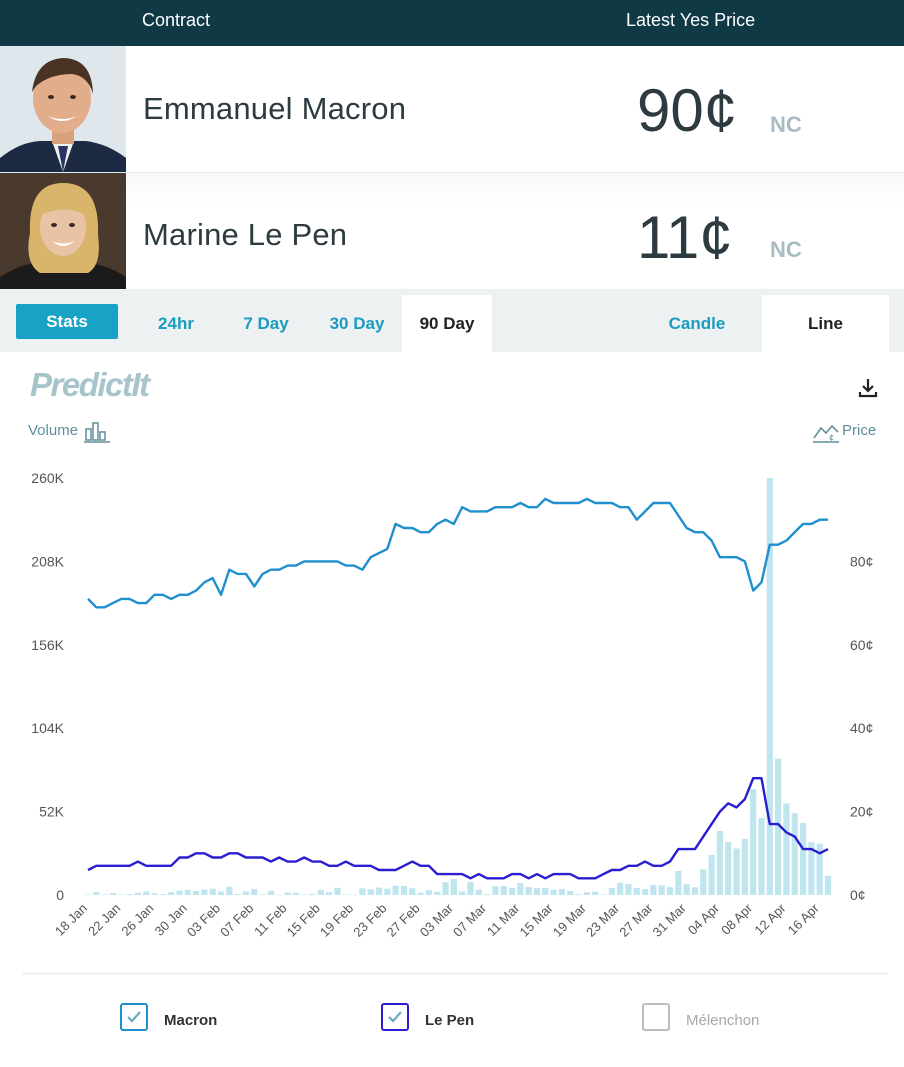 This screenshot has width=904, height=1067. Describe the element at coordinates (104, 920) in the screenshot. I see `x-tick-label: 22 Jan` at that location.